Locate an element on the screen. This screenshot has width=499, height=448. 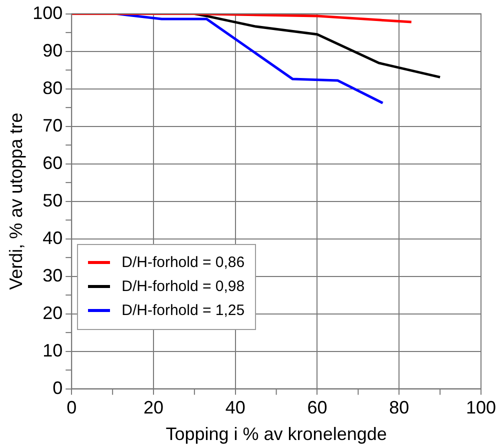
x-tick-label: 40 is located at coordinates (235, 408).